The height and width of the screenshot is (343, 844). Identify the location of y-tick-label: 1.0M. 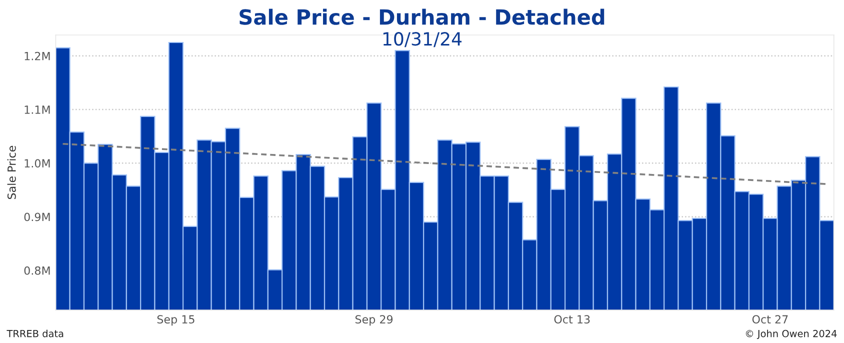
(37, 163).